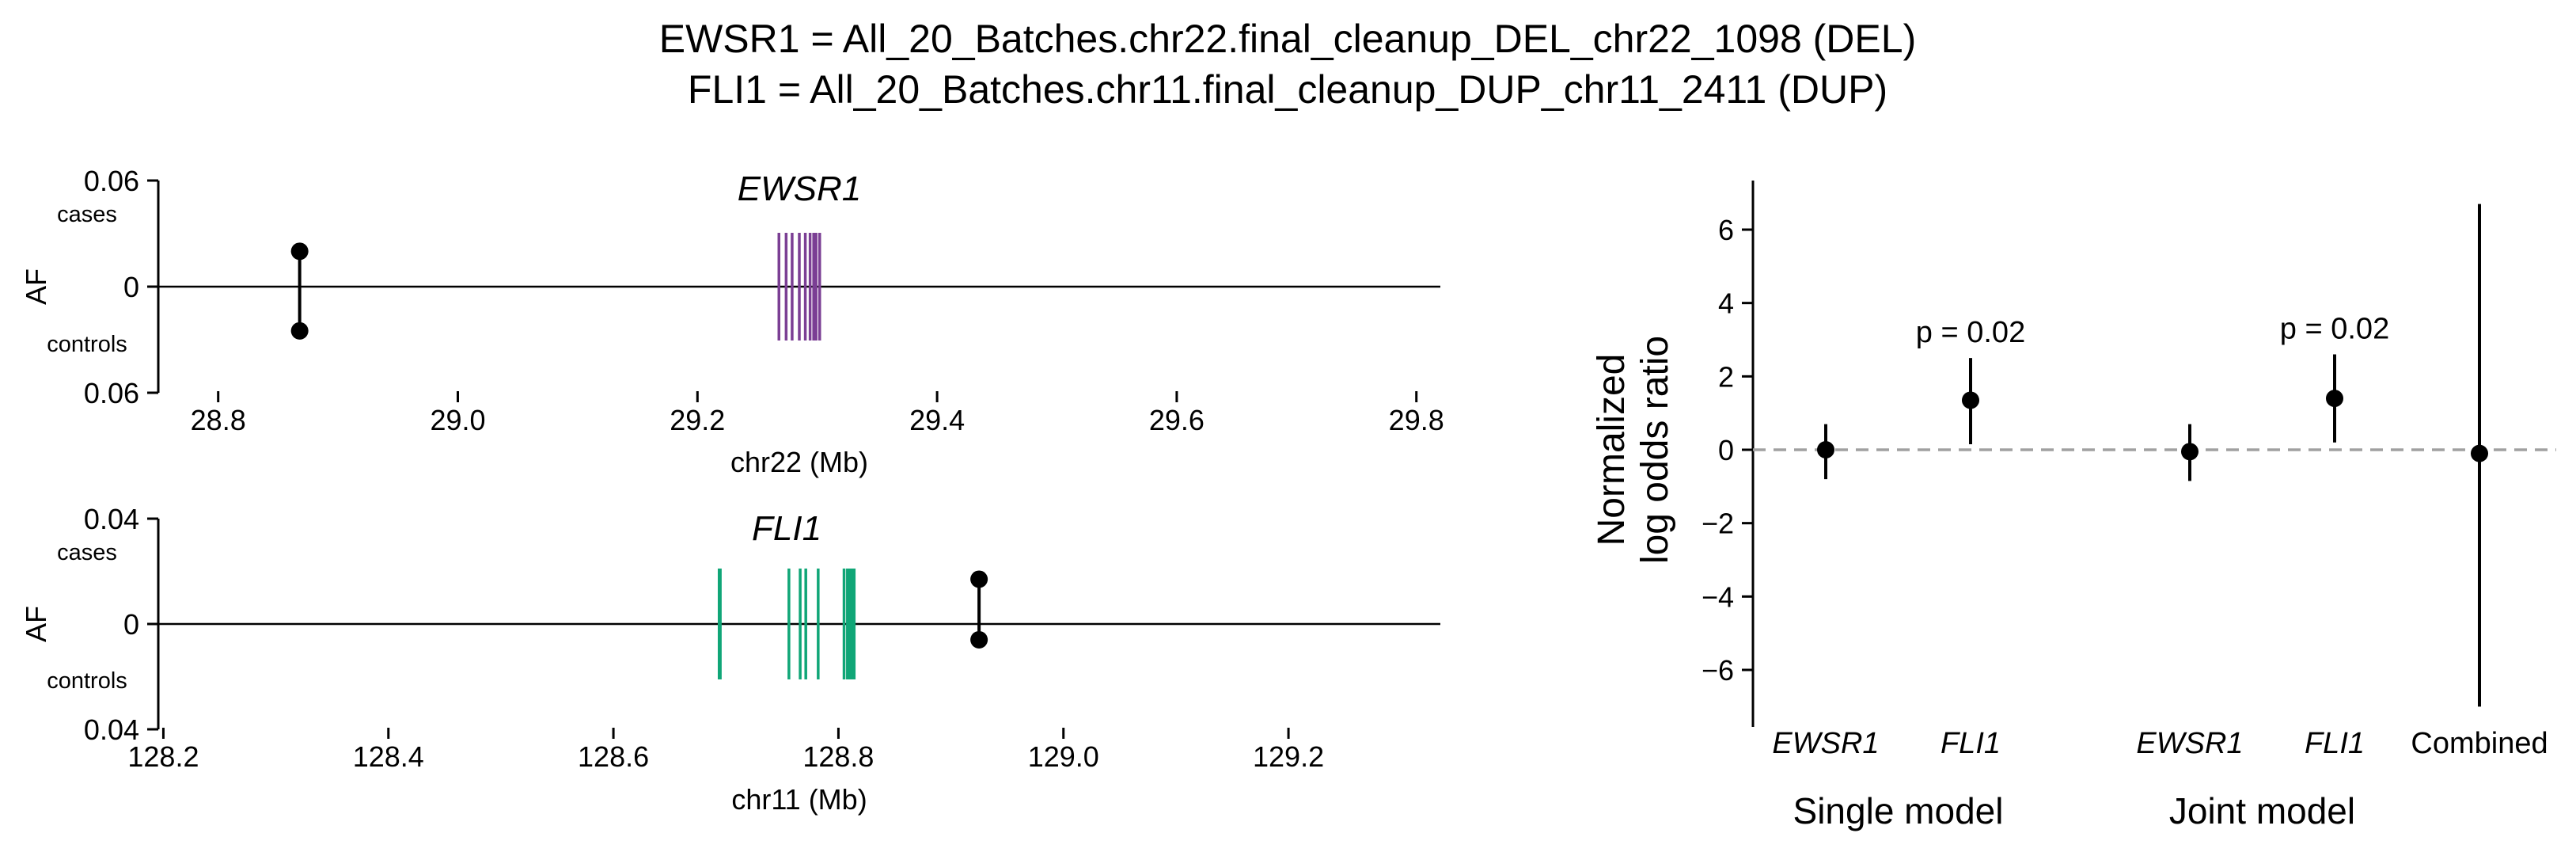  I want to click on x-tick-label: 129.0, so click(1063, 756).